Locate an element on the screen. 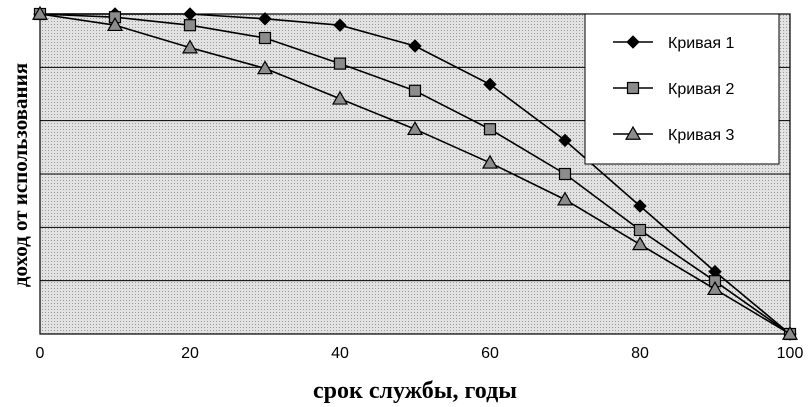 Image resolution: width=809 pixels, height=407 pixels. legend-item: Кривая 1 is located at coordinates (673, 43).